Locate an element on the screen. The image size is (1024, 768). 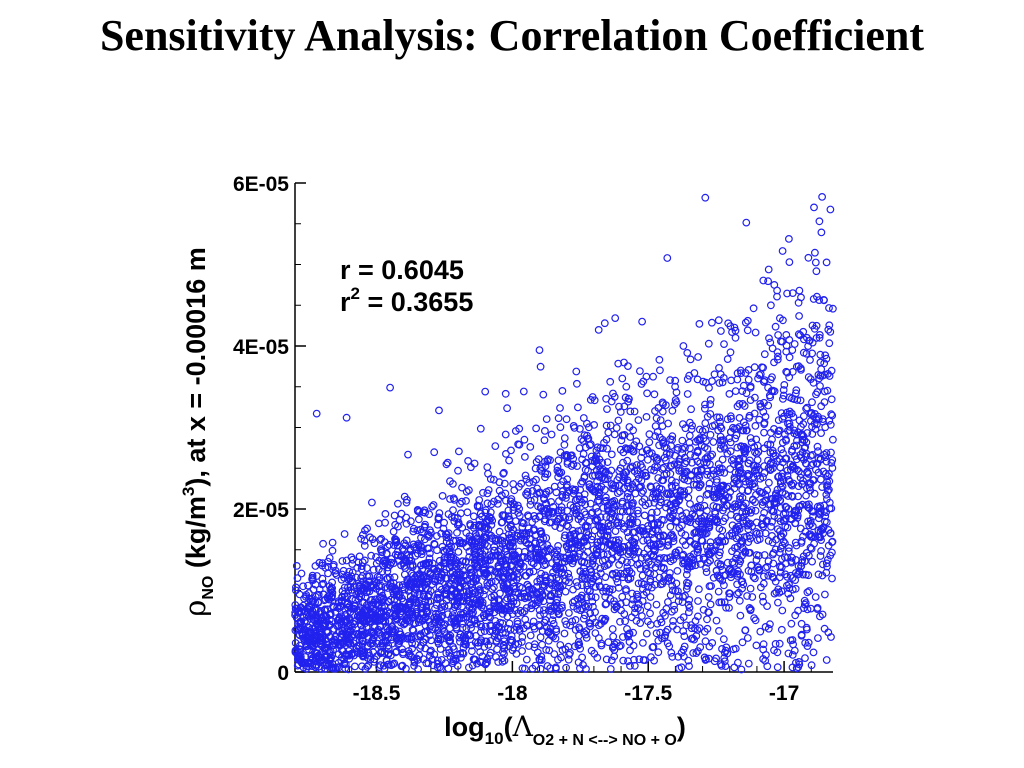
x-tick-label: -18 is located at coordinates (512, 693).